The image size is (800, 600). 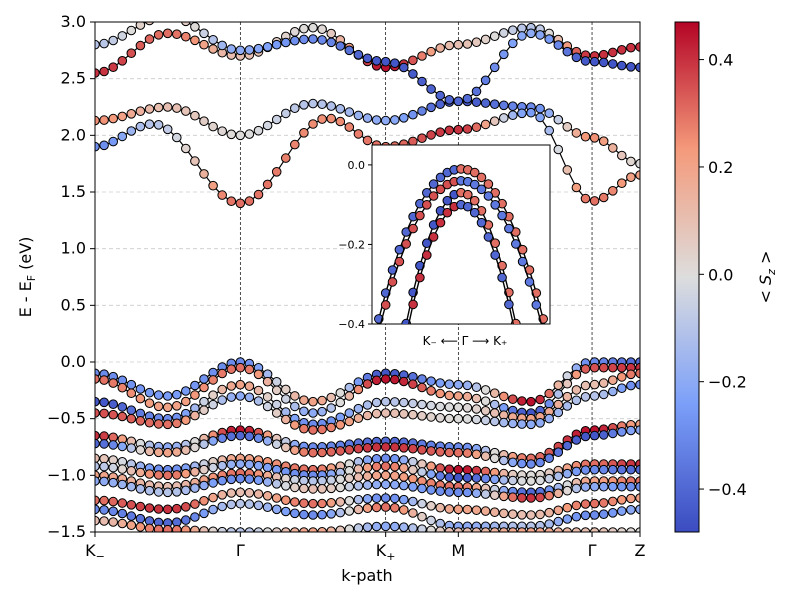 What do you see at coordinates (640, 550) in the screenshot?
I see `x-tick-label: Z` at bounding box center [640, 550].